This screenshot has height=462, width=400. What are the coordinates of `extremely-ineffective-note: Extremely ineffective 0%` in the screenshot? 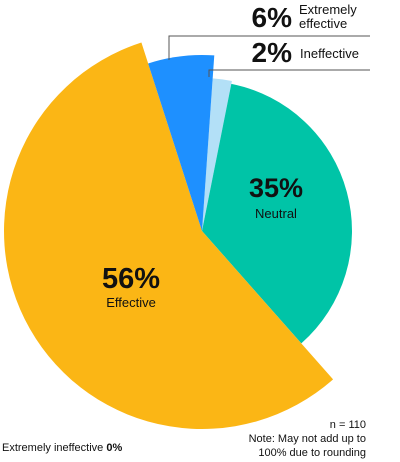 It's located at (62, 448).